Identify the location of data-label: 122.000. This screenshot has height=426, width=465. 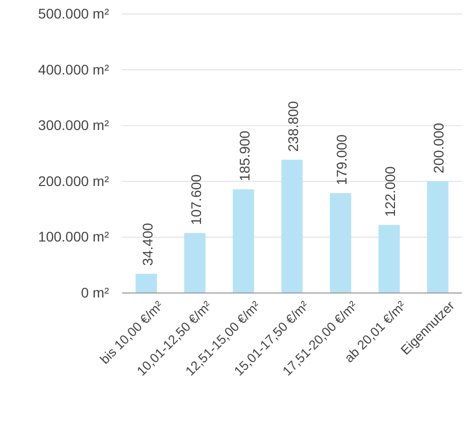
(390, 191).